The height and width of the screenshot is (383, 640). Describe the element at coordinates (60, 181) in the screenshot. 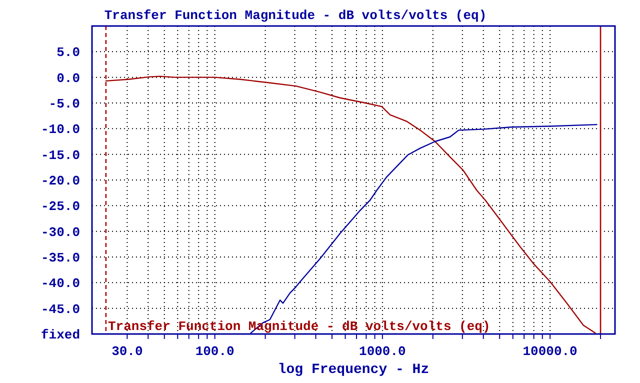

I see `y-tick-label: -20.0` at that location.